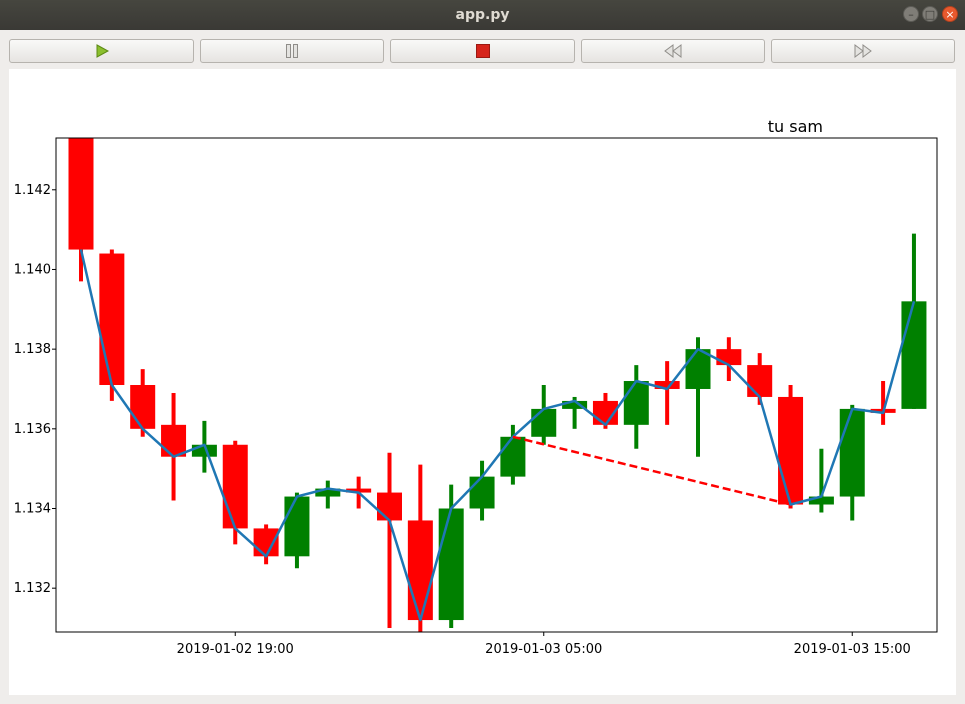  Describe the element at coordinates (35, 389) in the screenshot. I see `y-axis: 1.132 1.134 1.136 1.138 1.140 1.142` at that location.